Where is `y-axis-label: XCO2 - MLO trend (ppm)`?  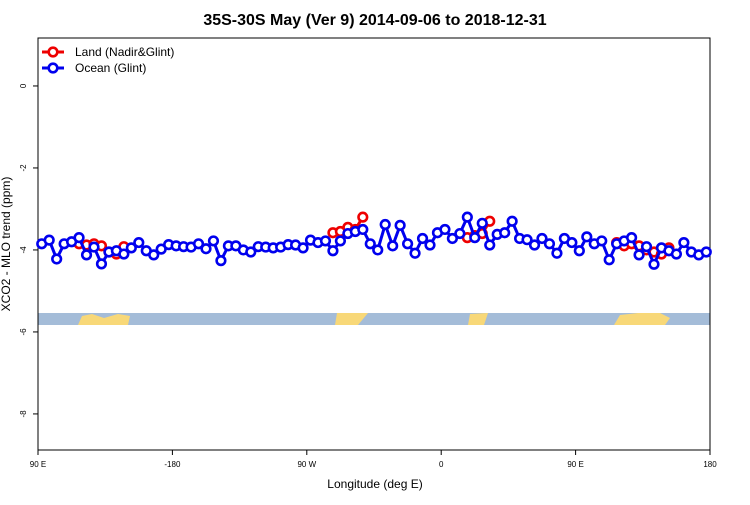
y-axis-label: XCO2 - MLO trend (ppm) is located at coordinates (6, 244).